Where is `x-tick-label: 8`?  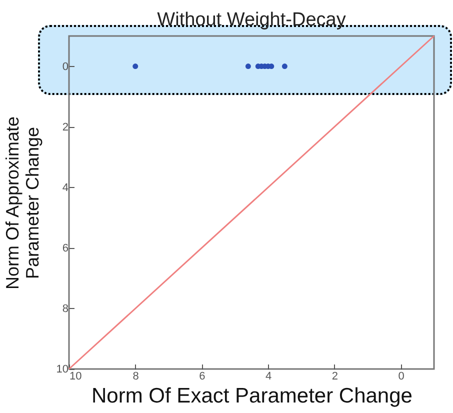 x-tick-label: 8 is located at coordinates (135, 376).